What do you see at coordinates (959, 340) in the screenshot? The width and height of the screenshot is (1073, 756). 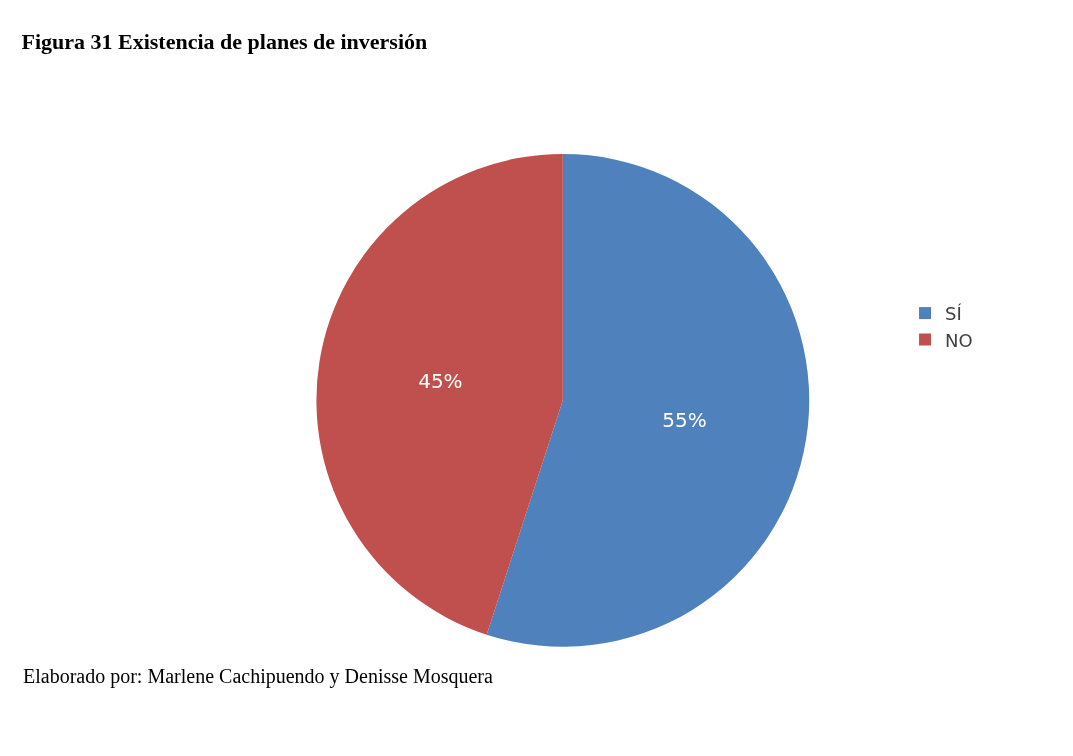 I see `legend-label: NO` at bounding box center [959, 340].